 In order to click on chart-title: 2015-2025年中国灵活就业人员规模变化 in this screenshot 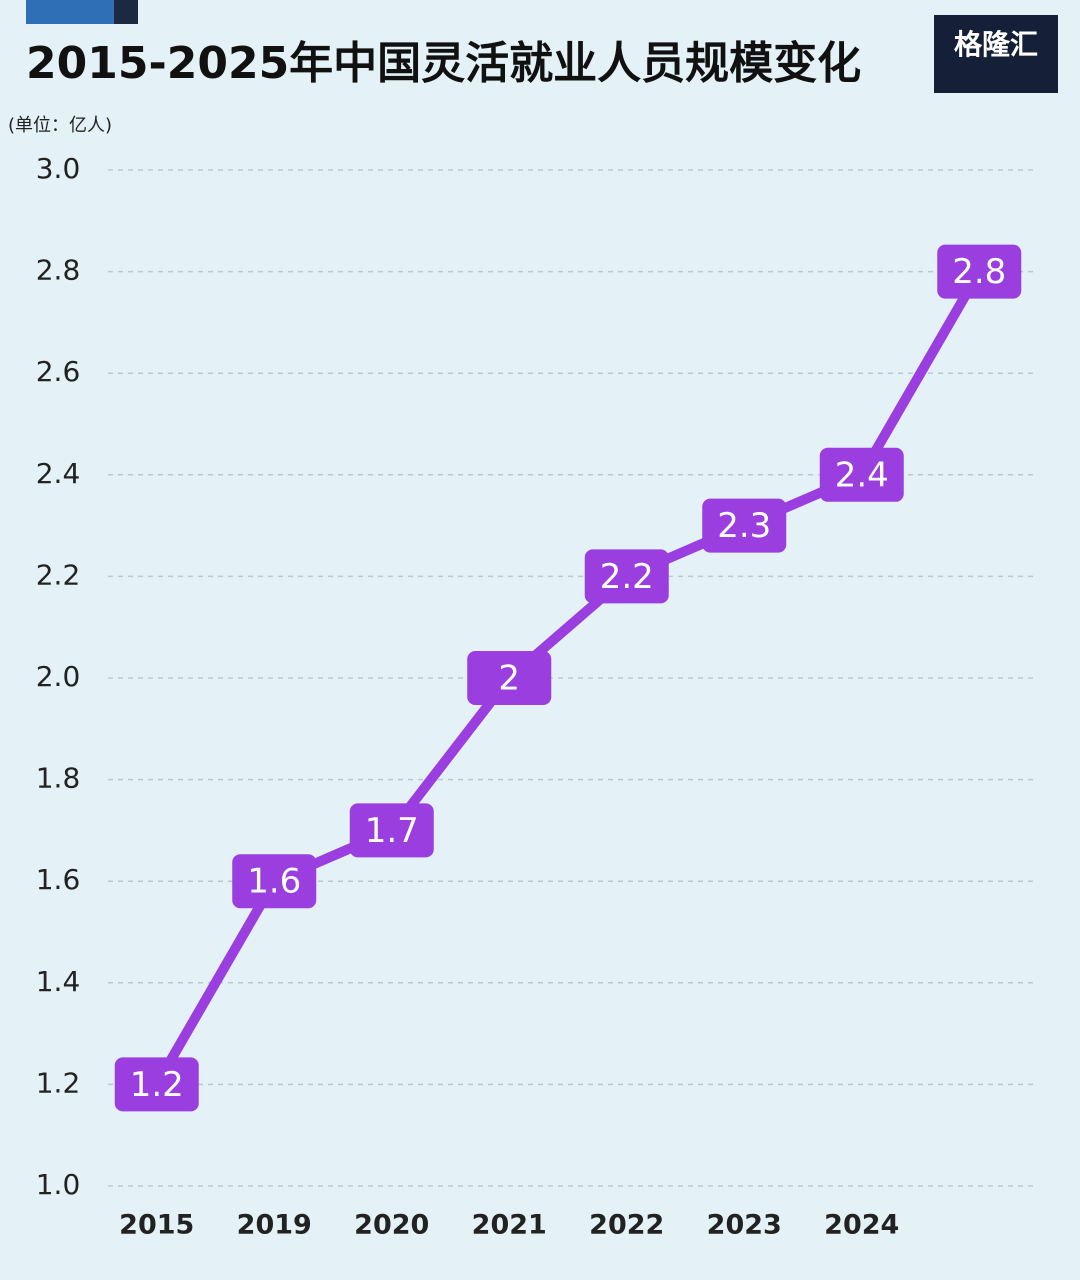, I will do `click(443, 63)`.